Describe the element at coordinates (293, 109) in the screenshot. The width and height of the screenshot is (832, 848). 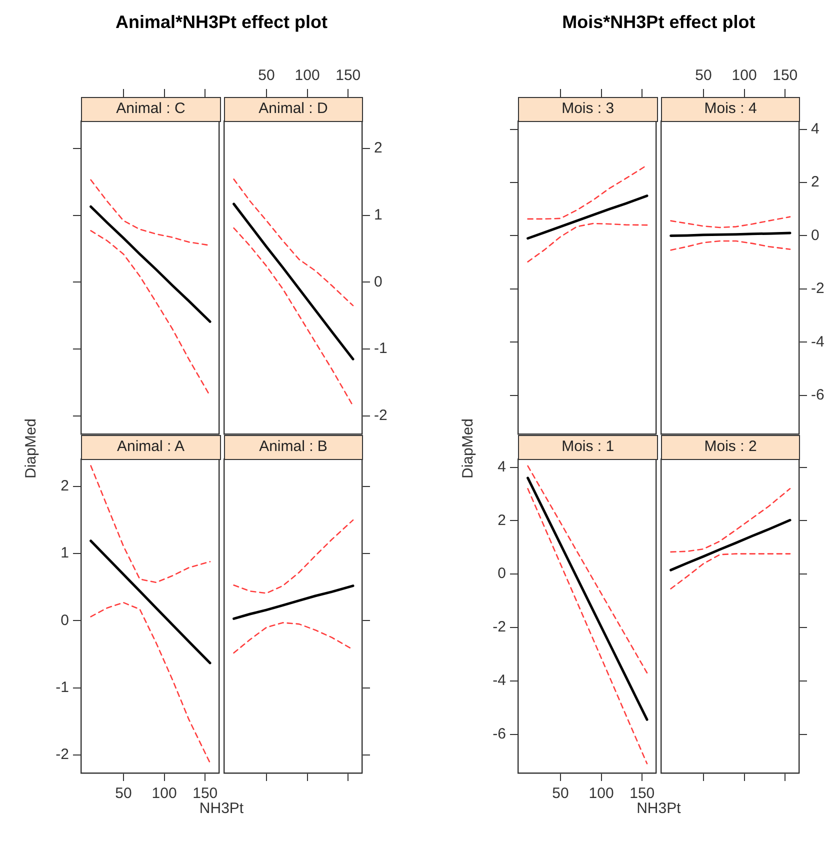
I see `chart-title: Animal : D` at that location.